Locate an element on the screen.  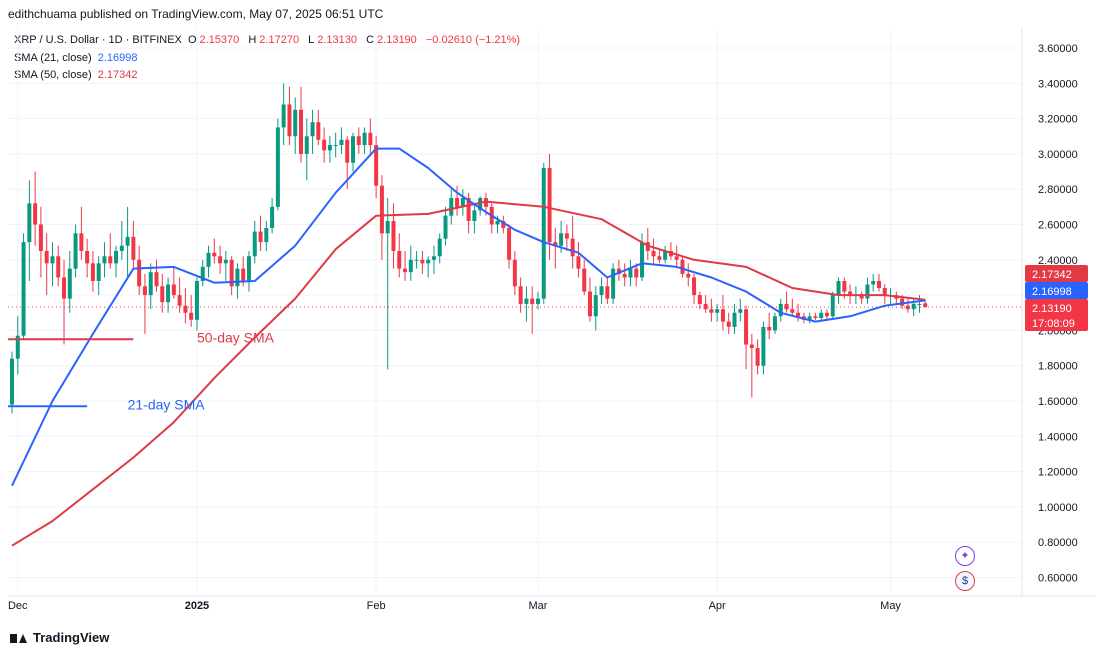
price-label-countdown: 17:08:09 is located at coordinates (1053, 324).